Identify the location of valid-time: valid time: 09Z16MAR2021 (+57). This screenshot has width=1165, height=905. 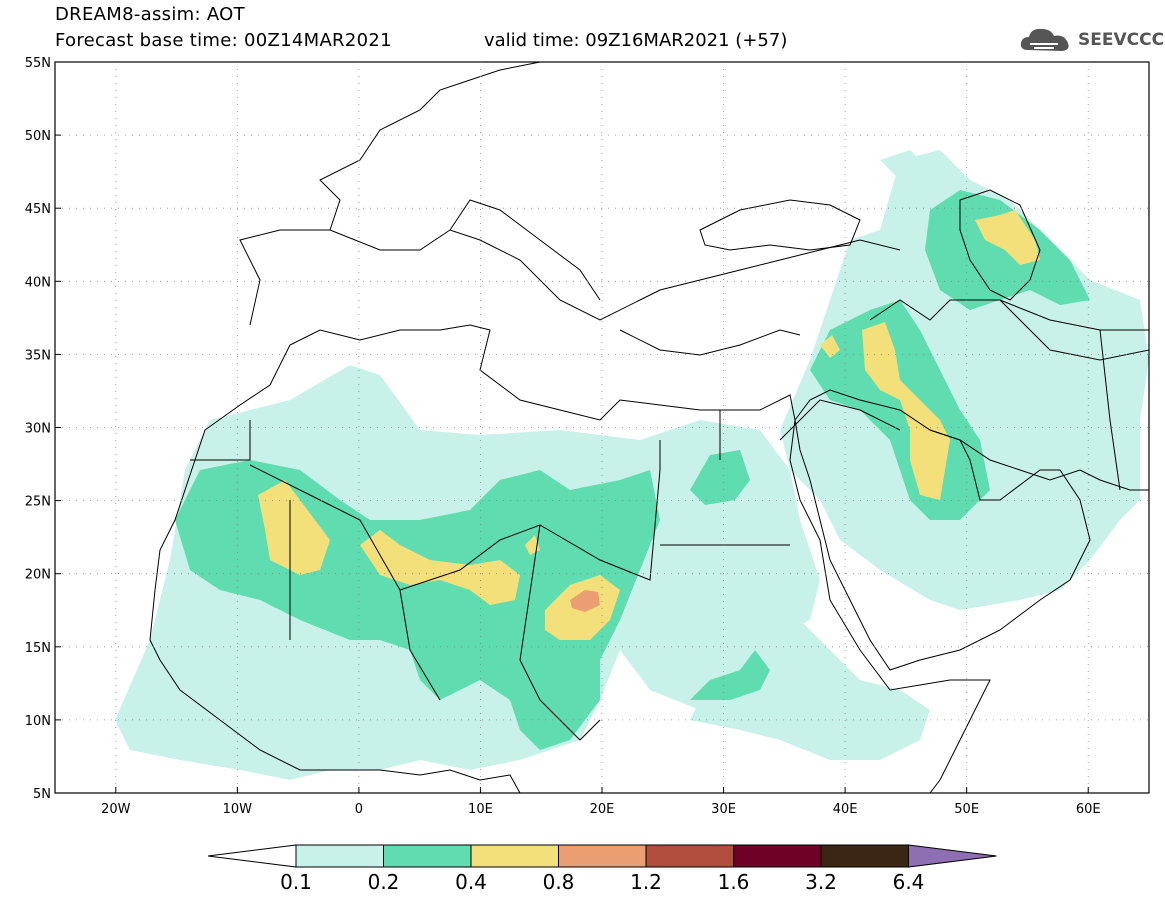
(636, 40).